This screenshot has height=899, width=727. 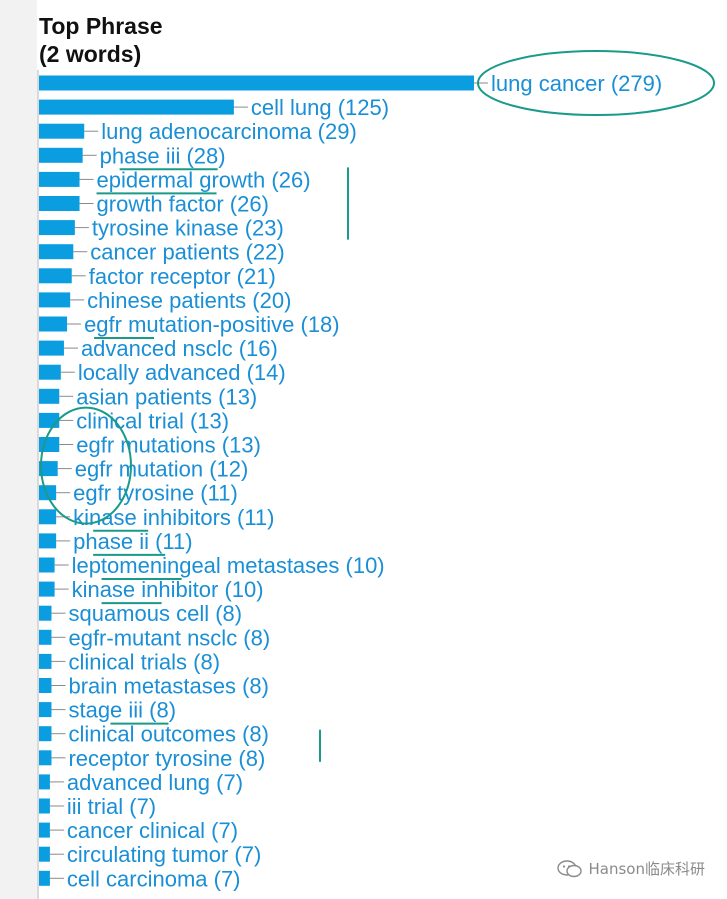 I want to click on bar-label-29: advanced lung (7), so click(x=155, y=782).